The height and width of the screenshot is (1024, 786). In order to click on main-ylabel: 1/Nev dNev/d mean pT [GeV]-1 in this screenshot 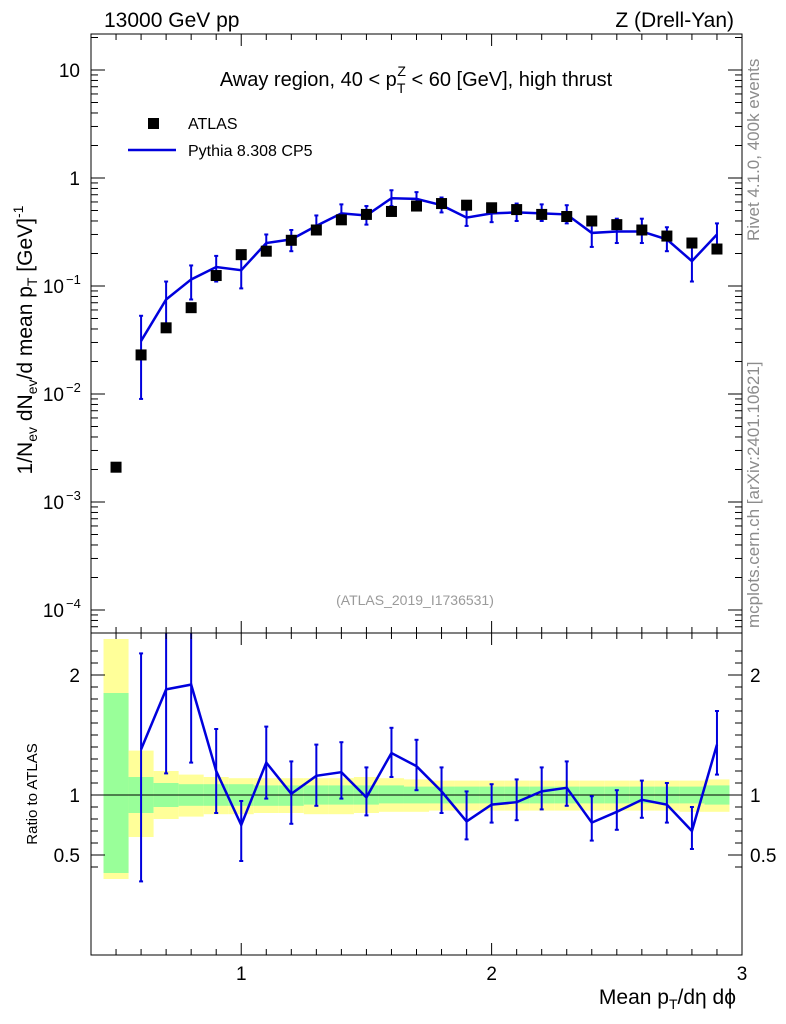, I will do `click(25, 339)`.